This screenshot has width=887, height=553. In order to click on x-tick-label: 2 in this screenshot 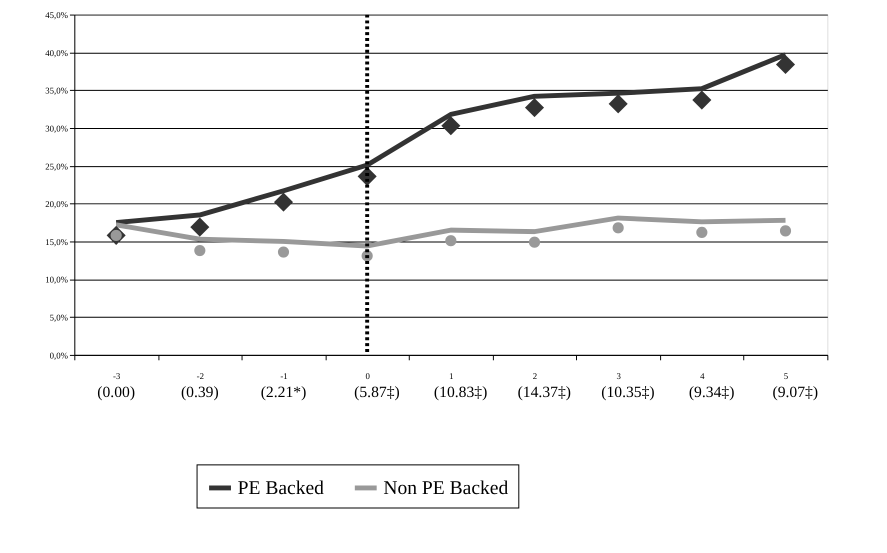, I will do `click(535, 375)`.